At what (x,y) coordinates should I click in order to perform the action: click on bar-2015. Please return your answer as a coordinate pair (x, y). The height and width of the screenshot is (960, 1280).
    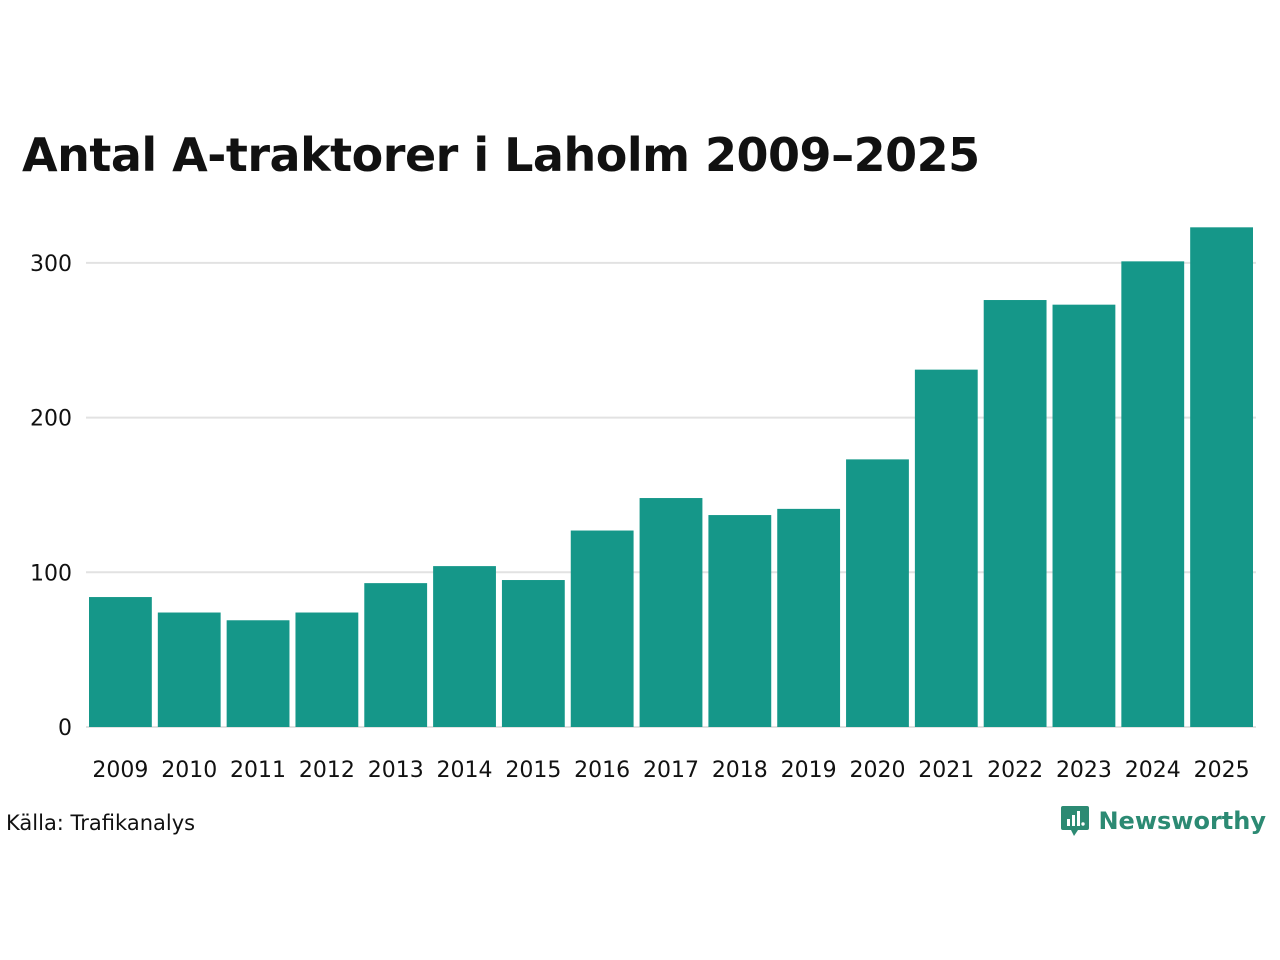
    Looking at the image, I should click on (533, 653).